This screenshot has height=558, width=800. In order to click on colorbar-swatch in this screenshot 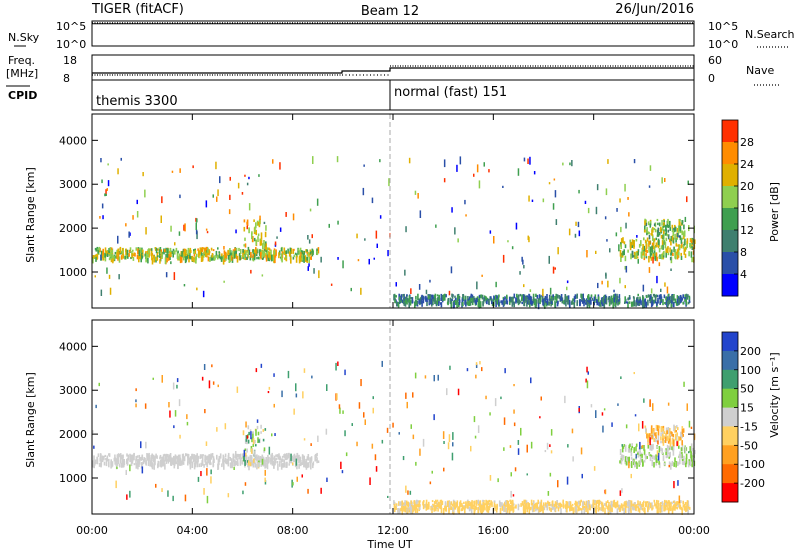, I will do `click(730, 219)`.